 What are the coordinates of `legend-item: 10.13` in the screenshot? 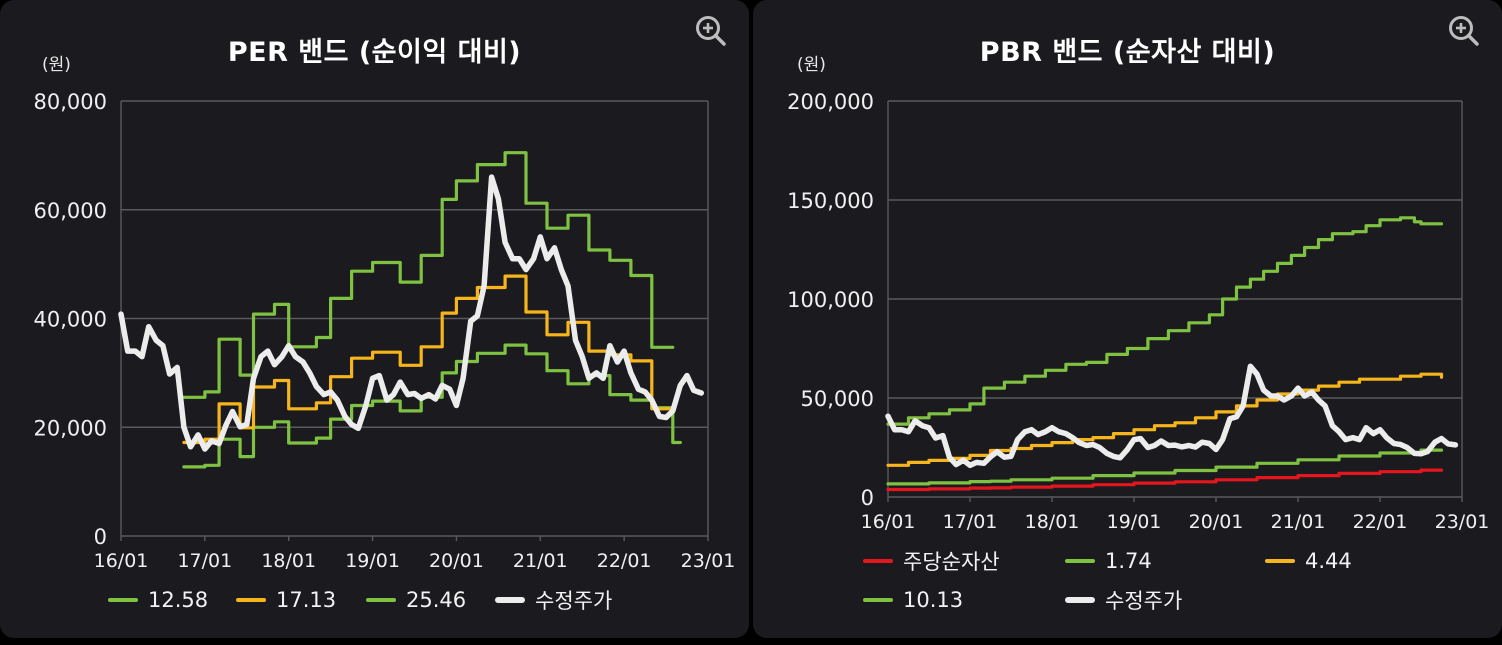 It's located at (913, 600).